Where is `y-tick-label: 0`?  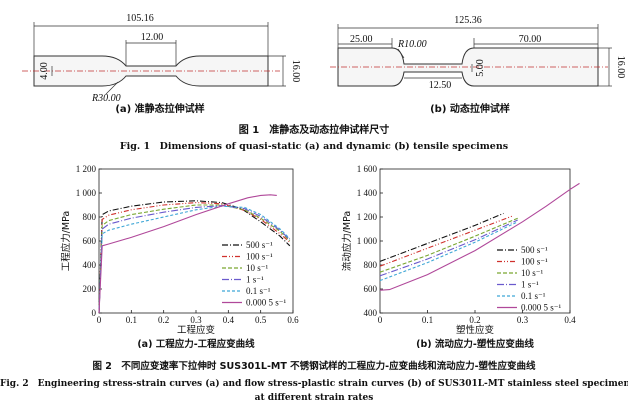 y-tick-label: 0 is located at coordinates (94, 313).